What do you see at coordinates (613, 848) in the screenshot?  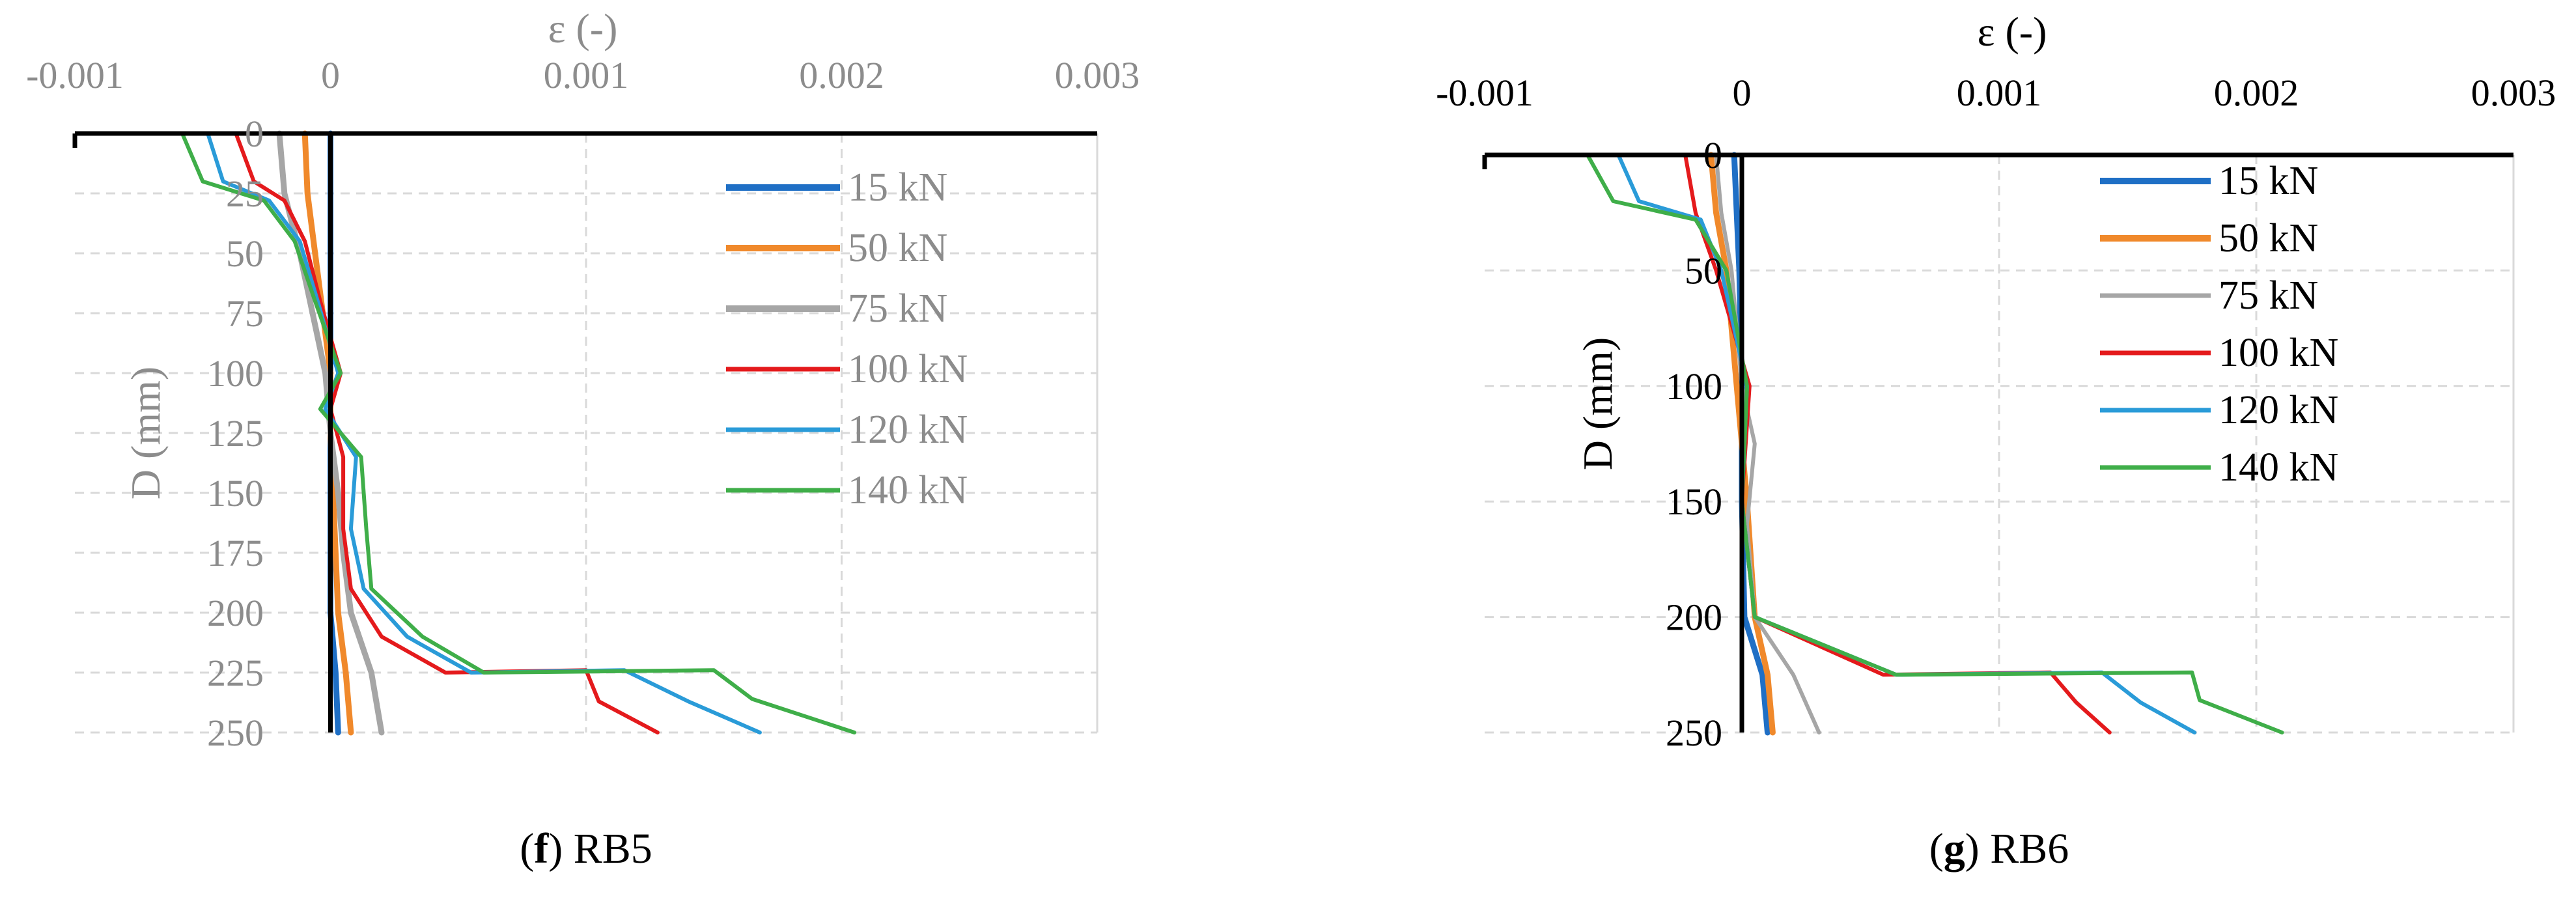 I see `caption-text: RB5` at bounding box center [613, 848].